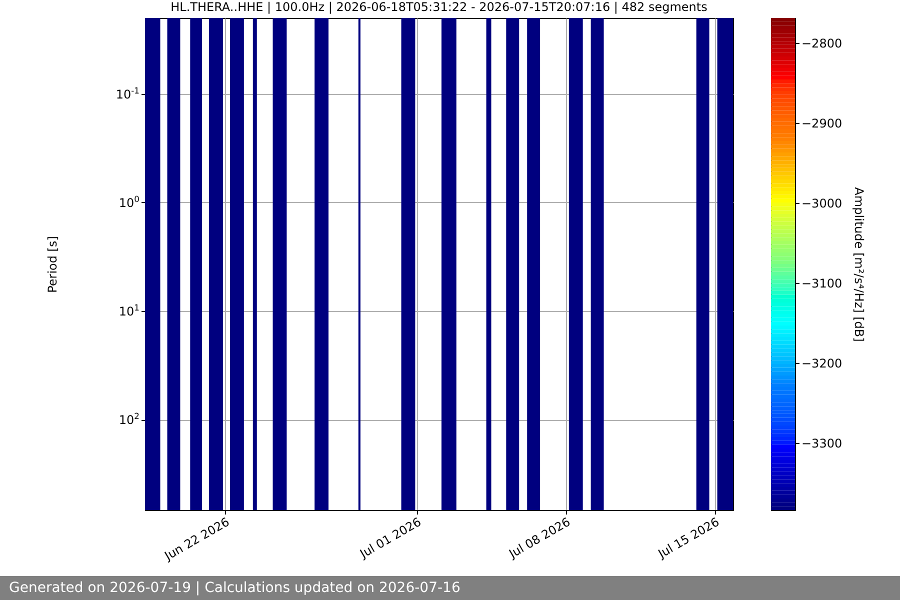  What do you see at coordinates (859, 264) in the screenshot?
I see `color-bar-title: Amplitude [m²/s⁴/Hz] [dB]` at bounding box center [859, 264].